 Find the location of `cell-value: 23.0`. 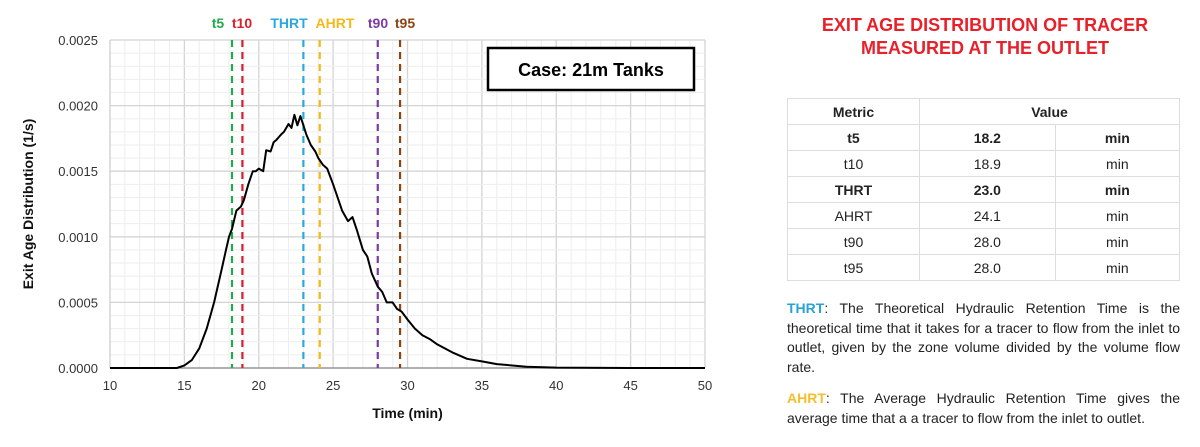

cell-value: 23.0 is located at coordinates (987, 189).